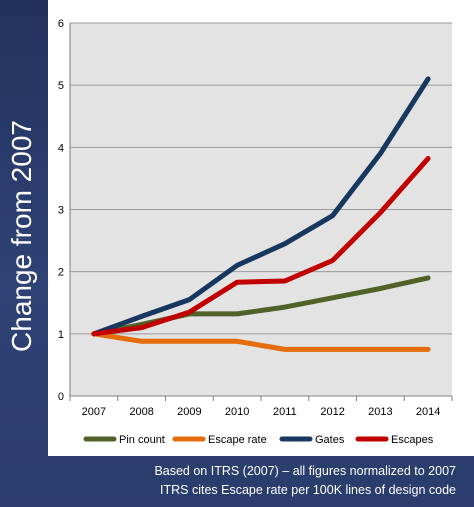 The width and height of the screenshot is (474, 507). What do you see at coordinates (285, 412) in the screenshot?
I see `x-tick-label: 2011` at bounding box center [285, 412].